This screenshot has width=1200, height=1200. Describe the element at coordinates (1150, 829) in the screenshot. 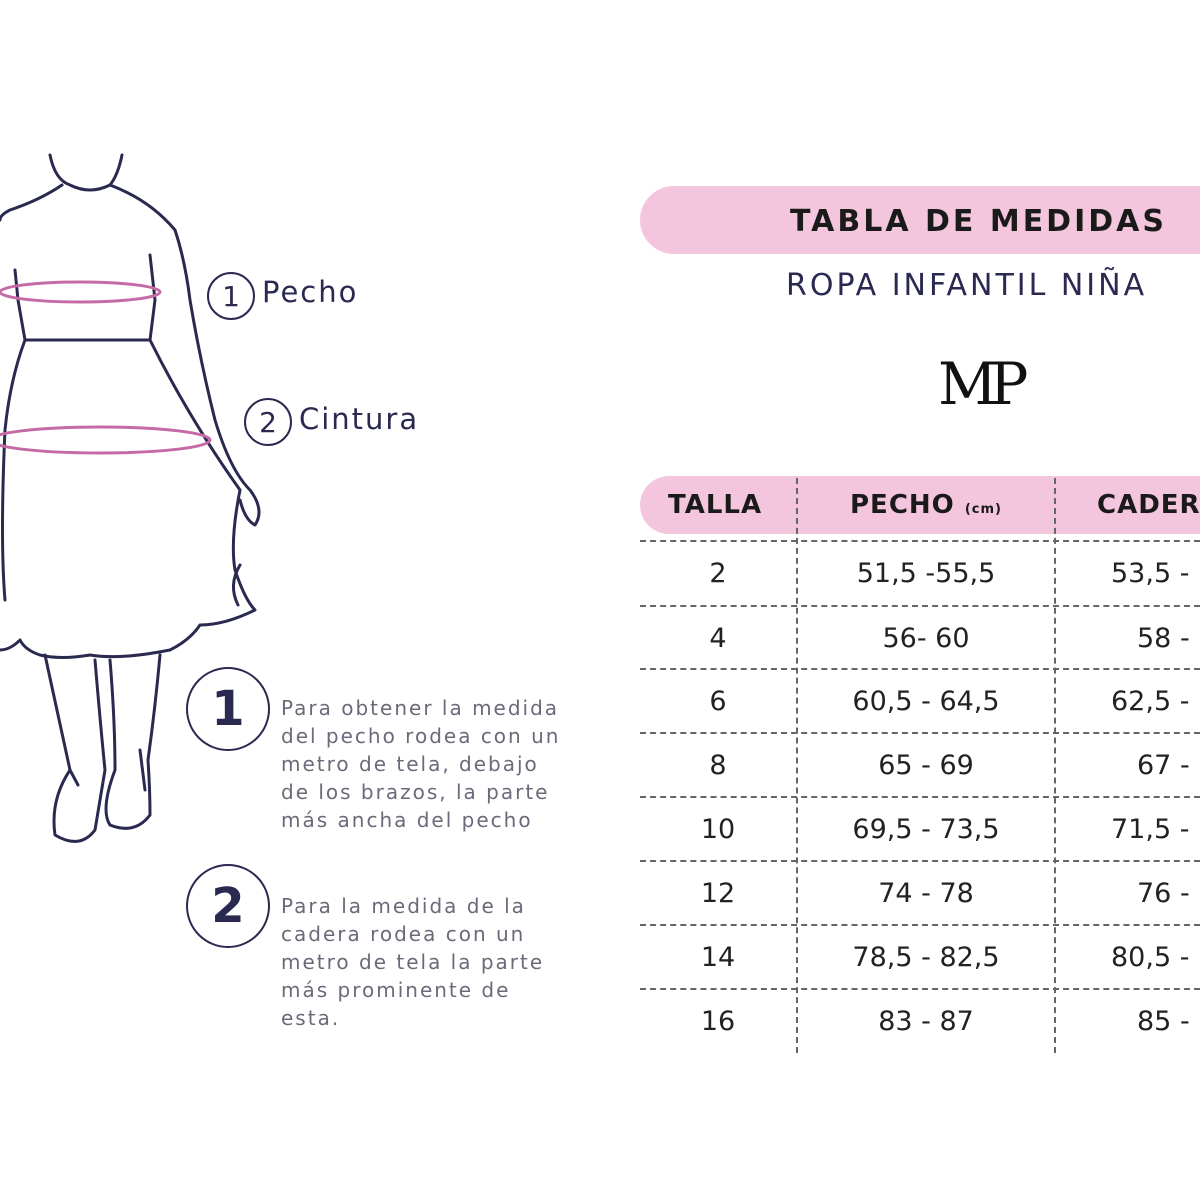

I see `cadera-cell: 71,5 -` at that location.